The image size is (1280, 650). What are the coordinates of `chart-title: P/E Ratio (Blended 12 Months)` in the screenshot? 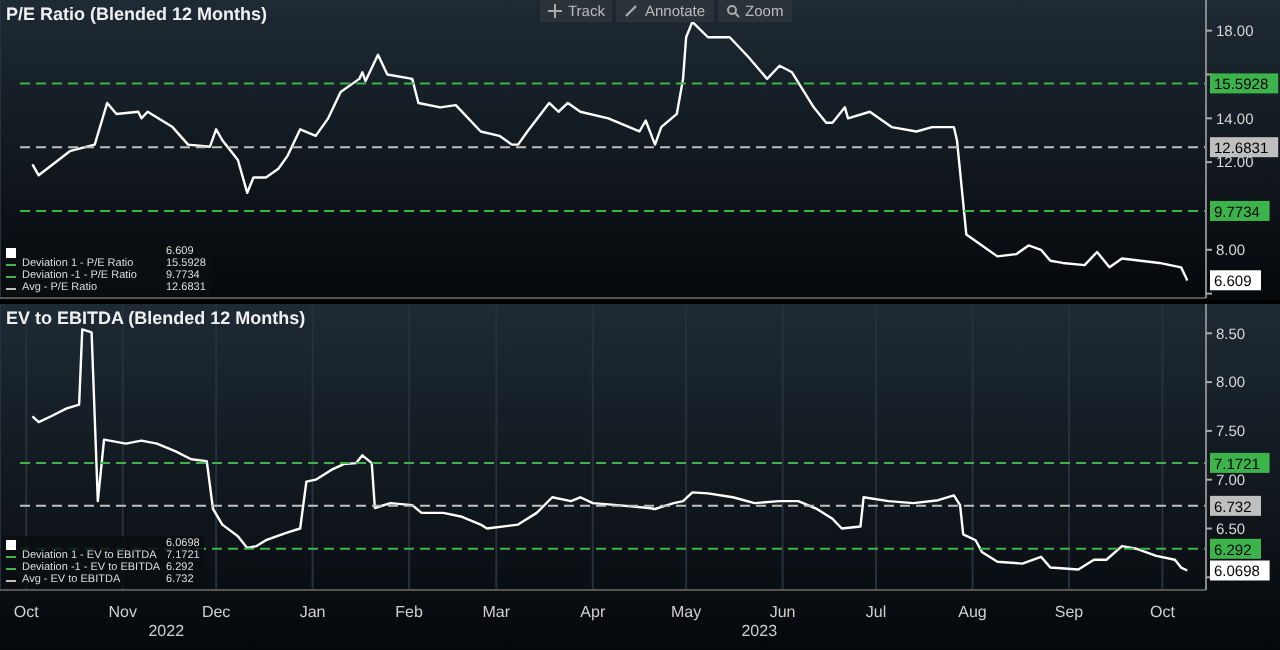 It's located at (137, 14).